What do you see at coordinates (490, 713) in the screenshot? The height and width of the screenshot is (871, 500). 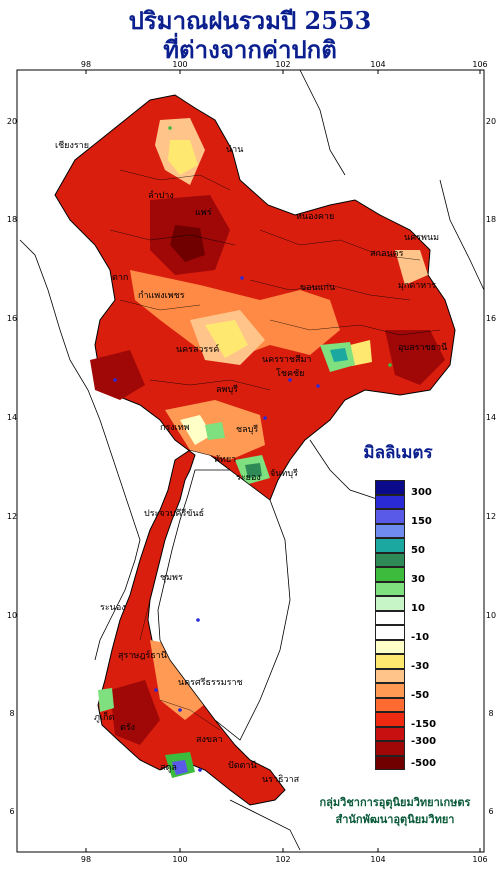 I see `lat-tick-right: 8` at bounding box center [490, 713].